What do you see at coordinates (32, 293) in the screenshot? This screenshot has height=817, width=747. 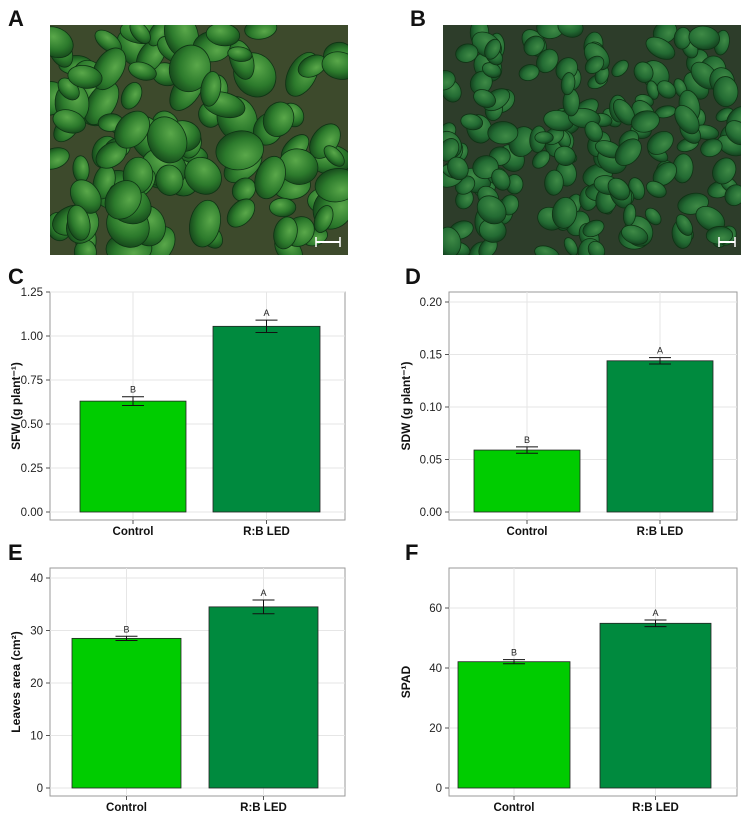 I see `y-tick-label: 1.25` at bounding box center [32, 293].